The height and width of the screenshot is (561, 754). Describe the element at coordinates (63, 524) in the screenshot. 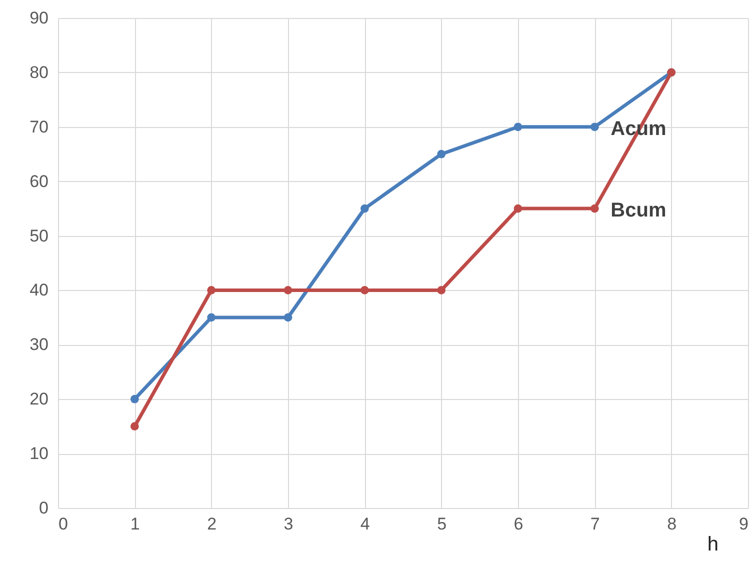

I see `x-tick-label: 0` at that location.